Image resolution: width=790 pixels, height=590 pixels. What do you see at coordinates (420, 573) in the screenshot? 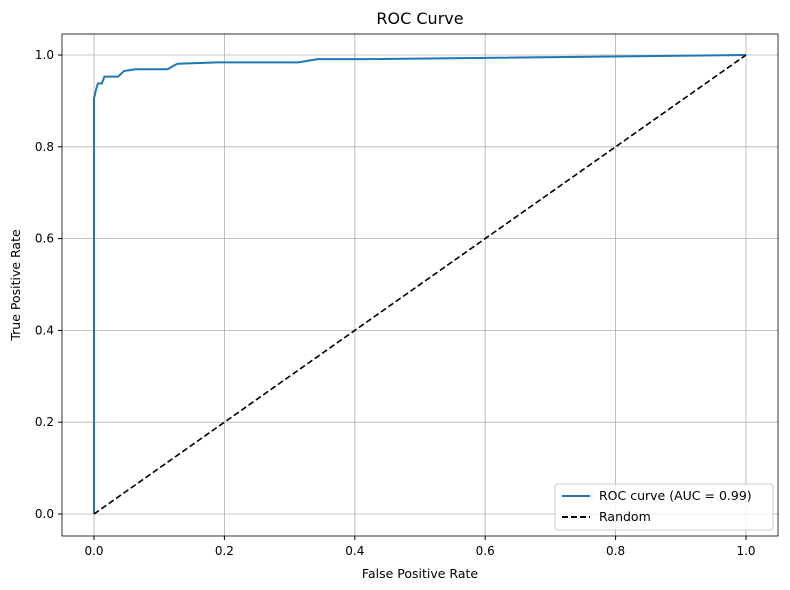
I see `x-axis-label: False Positive Rate` at bounding box center [420, 573].